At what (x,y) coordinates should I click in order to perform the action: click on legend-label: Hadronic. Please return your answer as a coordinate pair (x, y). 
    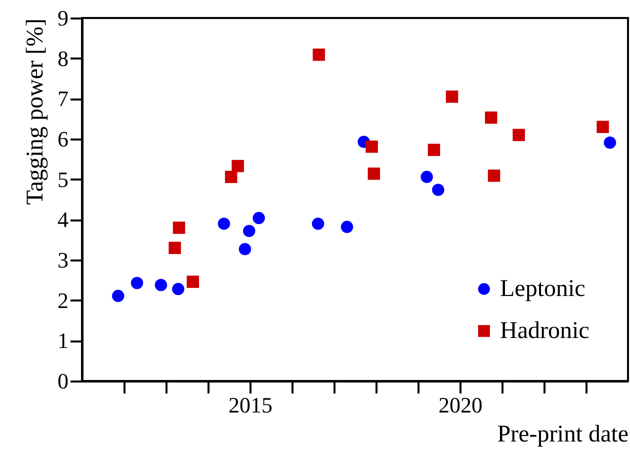
    Looking at the image, I should click on (545, 331).